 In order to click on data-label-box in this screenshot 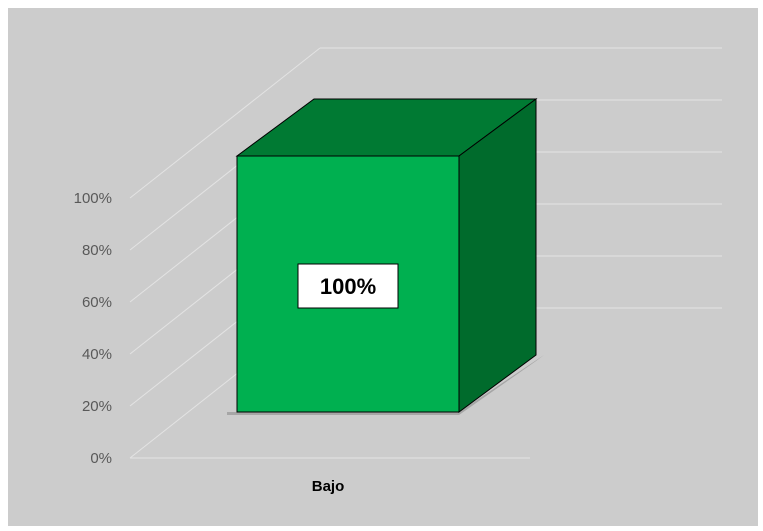, I will do `click(348, 286)`.